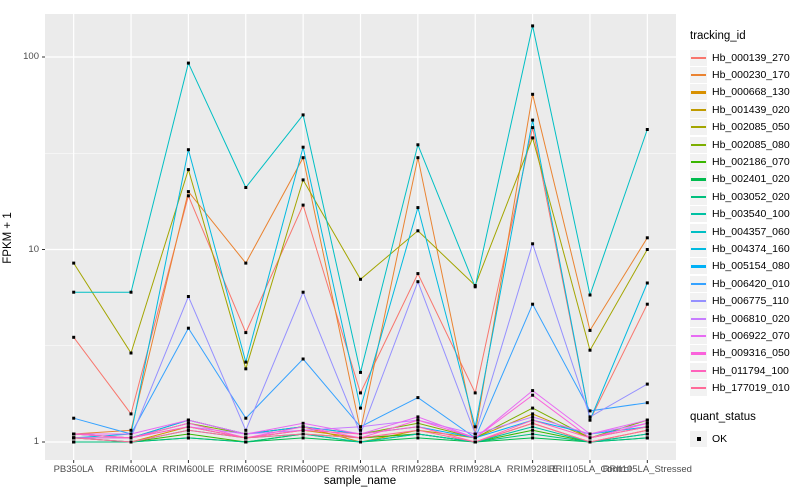 The width and height of the screenshot is (800, 500). What do you see at coordinates (720, 438) in the screenshot?
I see `legend-item-label: OK` at bounding box center [720, 438].